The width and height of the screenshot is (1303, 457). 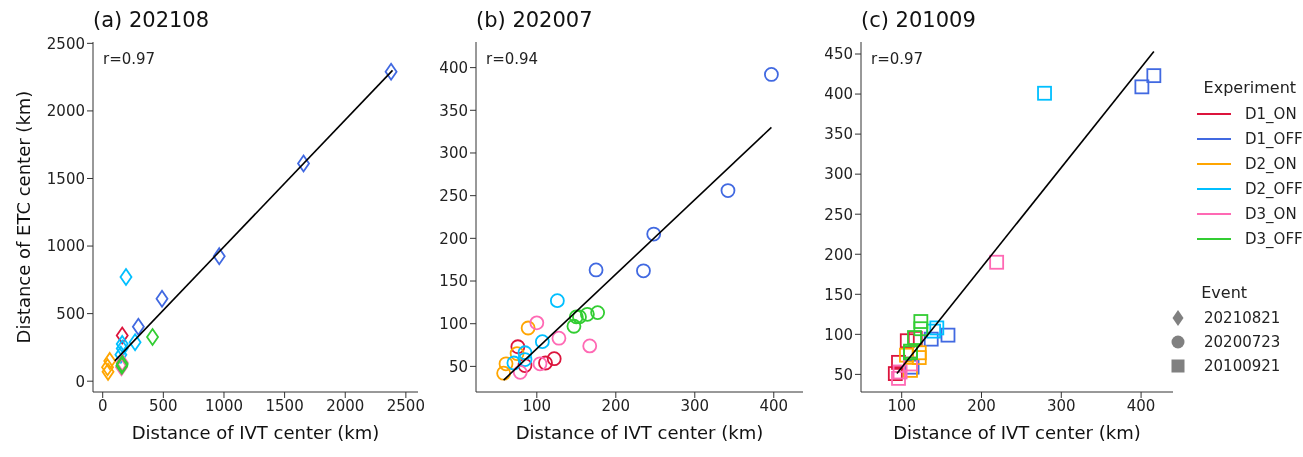 I want to click on legend-label: D1_OFF, so click(x=1274, y=138).